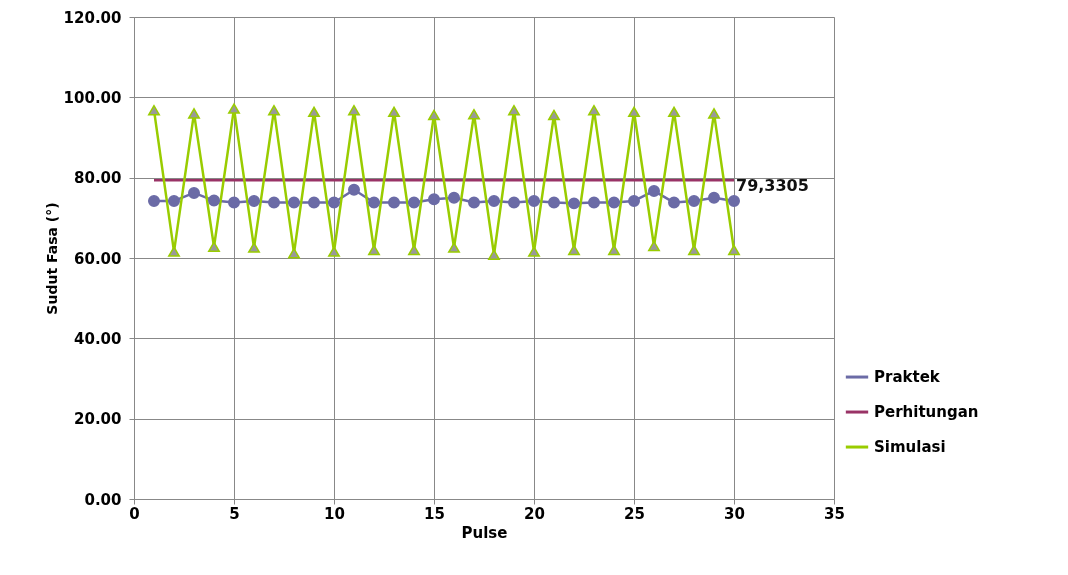 This screenshot has height=575, width=1068. What do you see at coordinates (92, 97) in the screenshot?
I see `y-tick-label: 100.00` at bounding box center [92, 97].